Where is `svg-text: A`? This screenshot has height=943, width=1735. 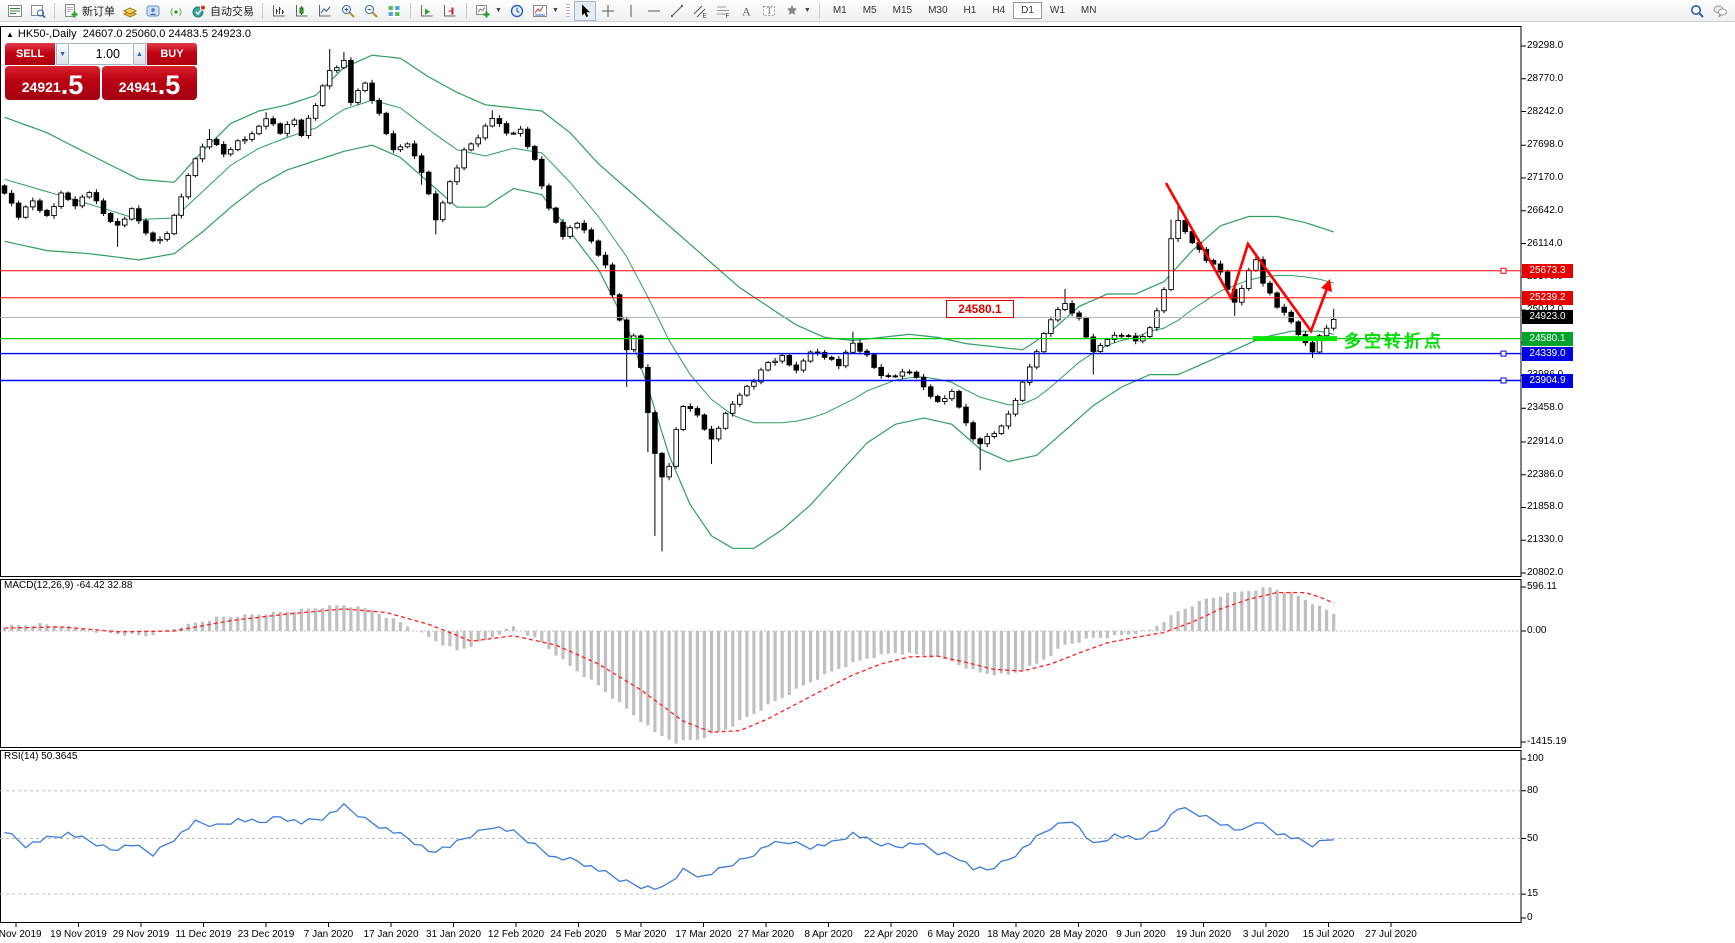
svg-text: A is located at coordinates (746, 11).